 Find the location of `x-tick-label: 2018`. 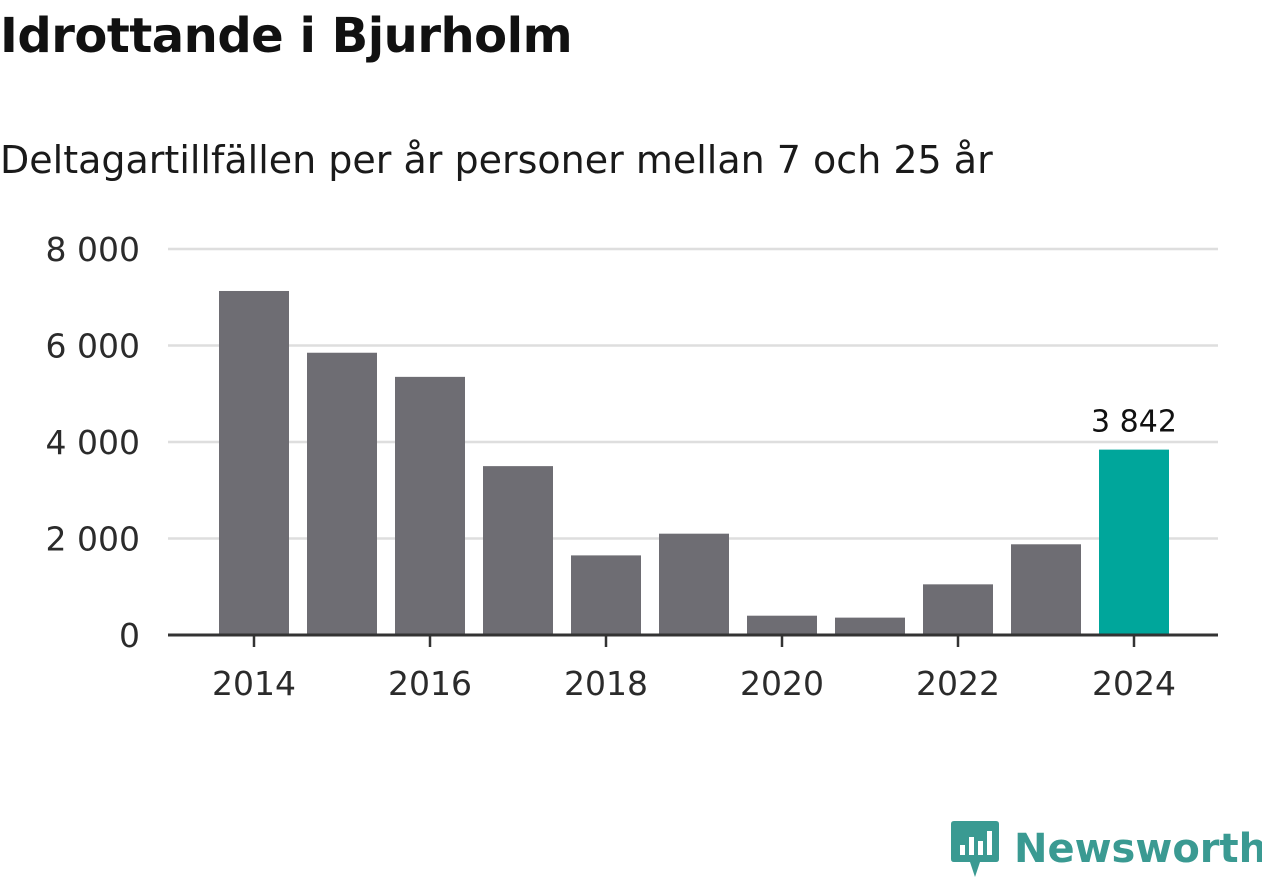

x-tick-label: 2018 is located at coordinates (606, 683).